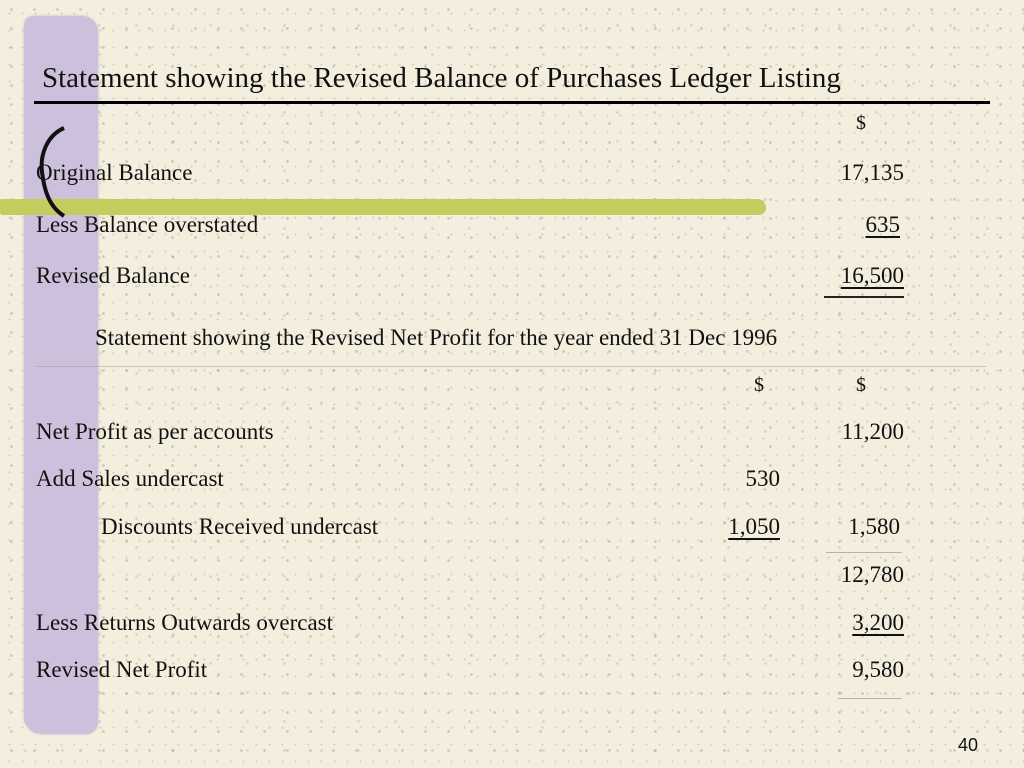 Image resolution: width=1024 pixels, height=768 pixels. I want to click on ledger-row-label: Original Balance, so click(114, 172).